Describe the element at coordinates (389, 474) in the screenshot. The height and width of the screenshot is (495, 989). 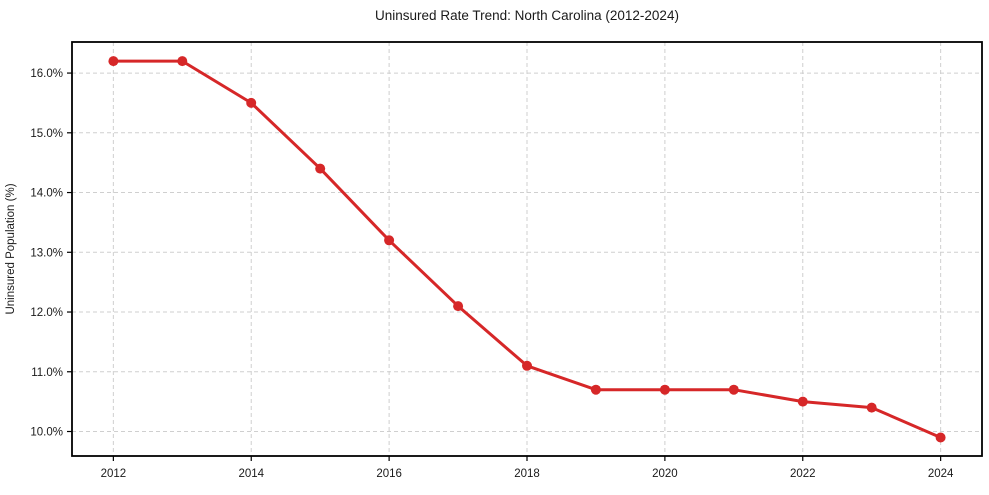
I see `x-tick-label: 2016` at that location.